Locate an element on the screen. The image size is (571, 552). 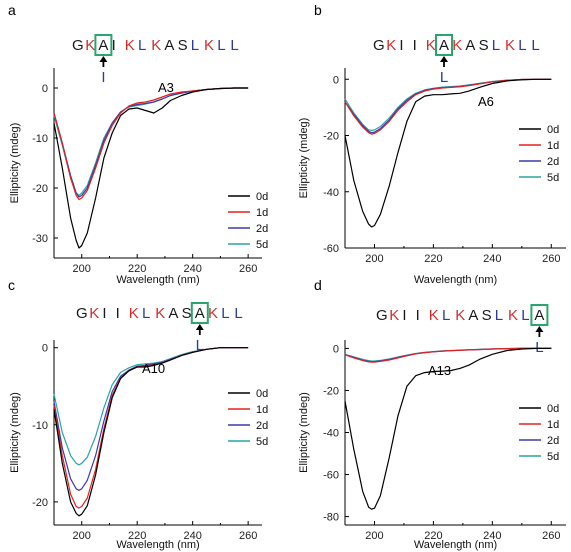
panel-letter: a is located at coordinates (12, 10).